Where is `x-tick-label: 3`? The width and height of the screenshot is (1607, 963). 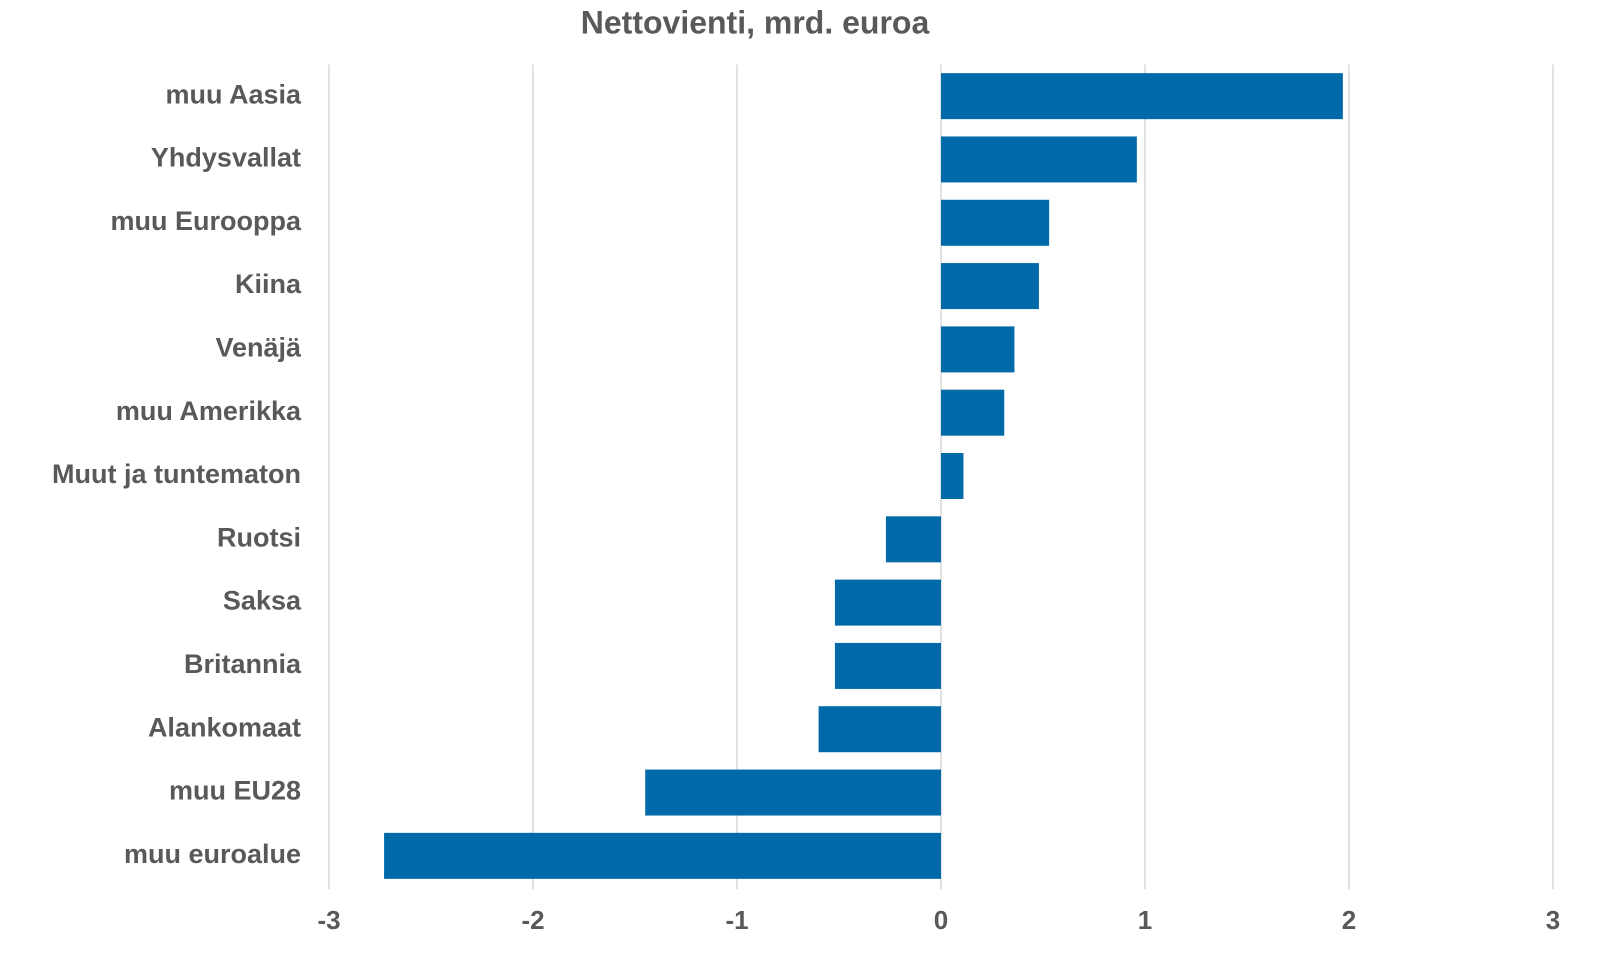
x-tick-label: 3 is located at coordinates (1553, 920).